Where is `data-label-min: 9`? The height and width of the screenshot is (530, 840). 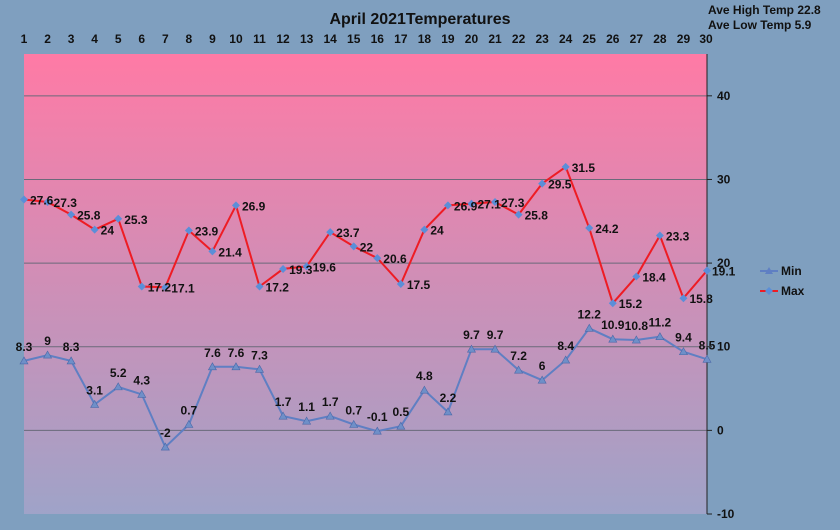 data-label-min: 9 is located at coordinates (47, 341).